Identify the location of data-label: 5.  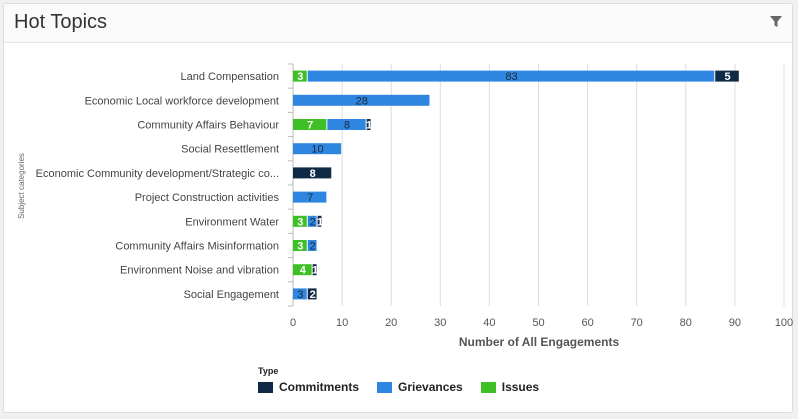
(727, 77).